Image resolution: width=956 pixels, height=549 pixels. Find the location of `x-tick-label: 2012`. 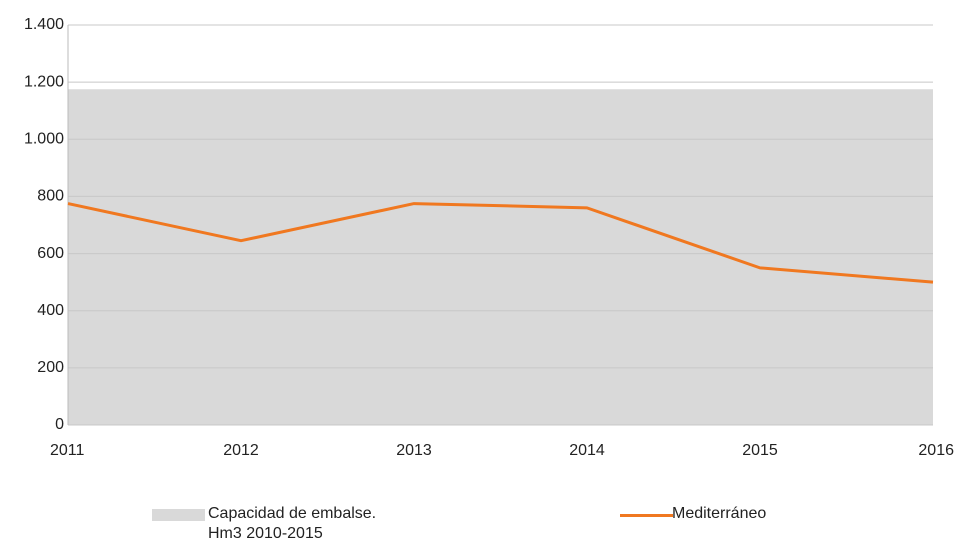

x-tick-label: 2012 is located at coordinates (241, 450).